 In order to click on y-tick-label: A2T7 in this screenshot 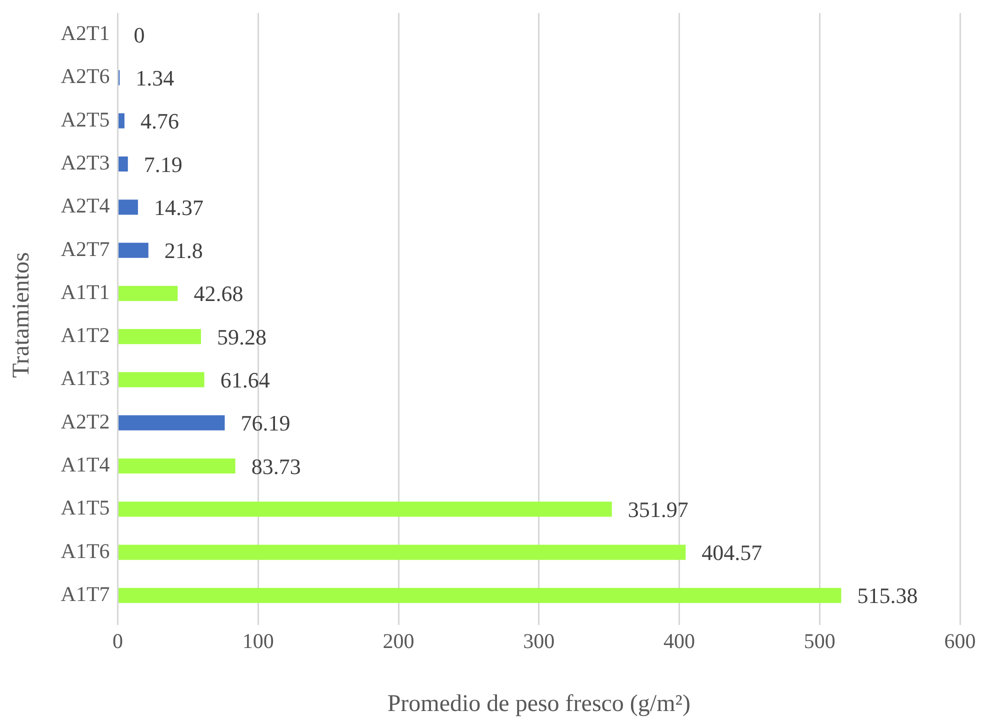, I will do `click(85, 248)`.